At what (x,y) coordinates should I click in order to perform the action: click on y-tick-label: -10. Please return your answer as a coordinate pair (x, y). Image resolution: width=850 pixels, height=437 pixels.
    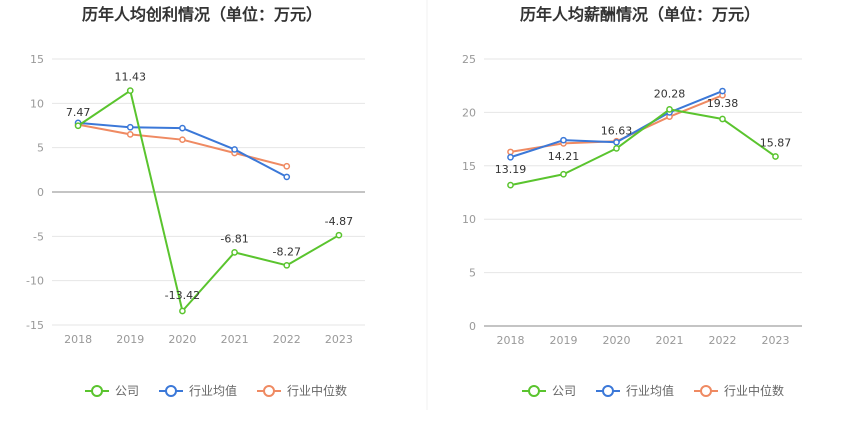
    Looking at the image, I should click on (35, 281).